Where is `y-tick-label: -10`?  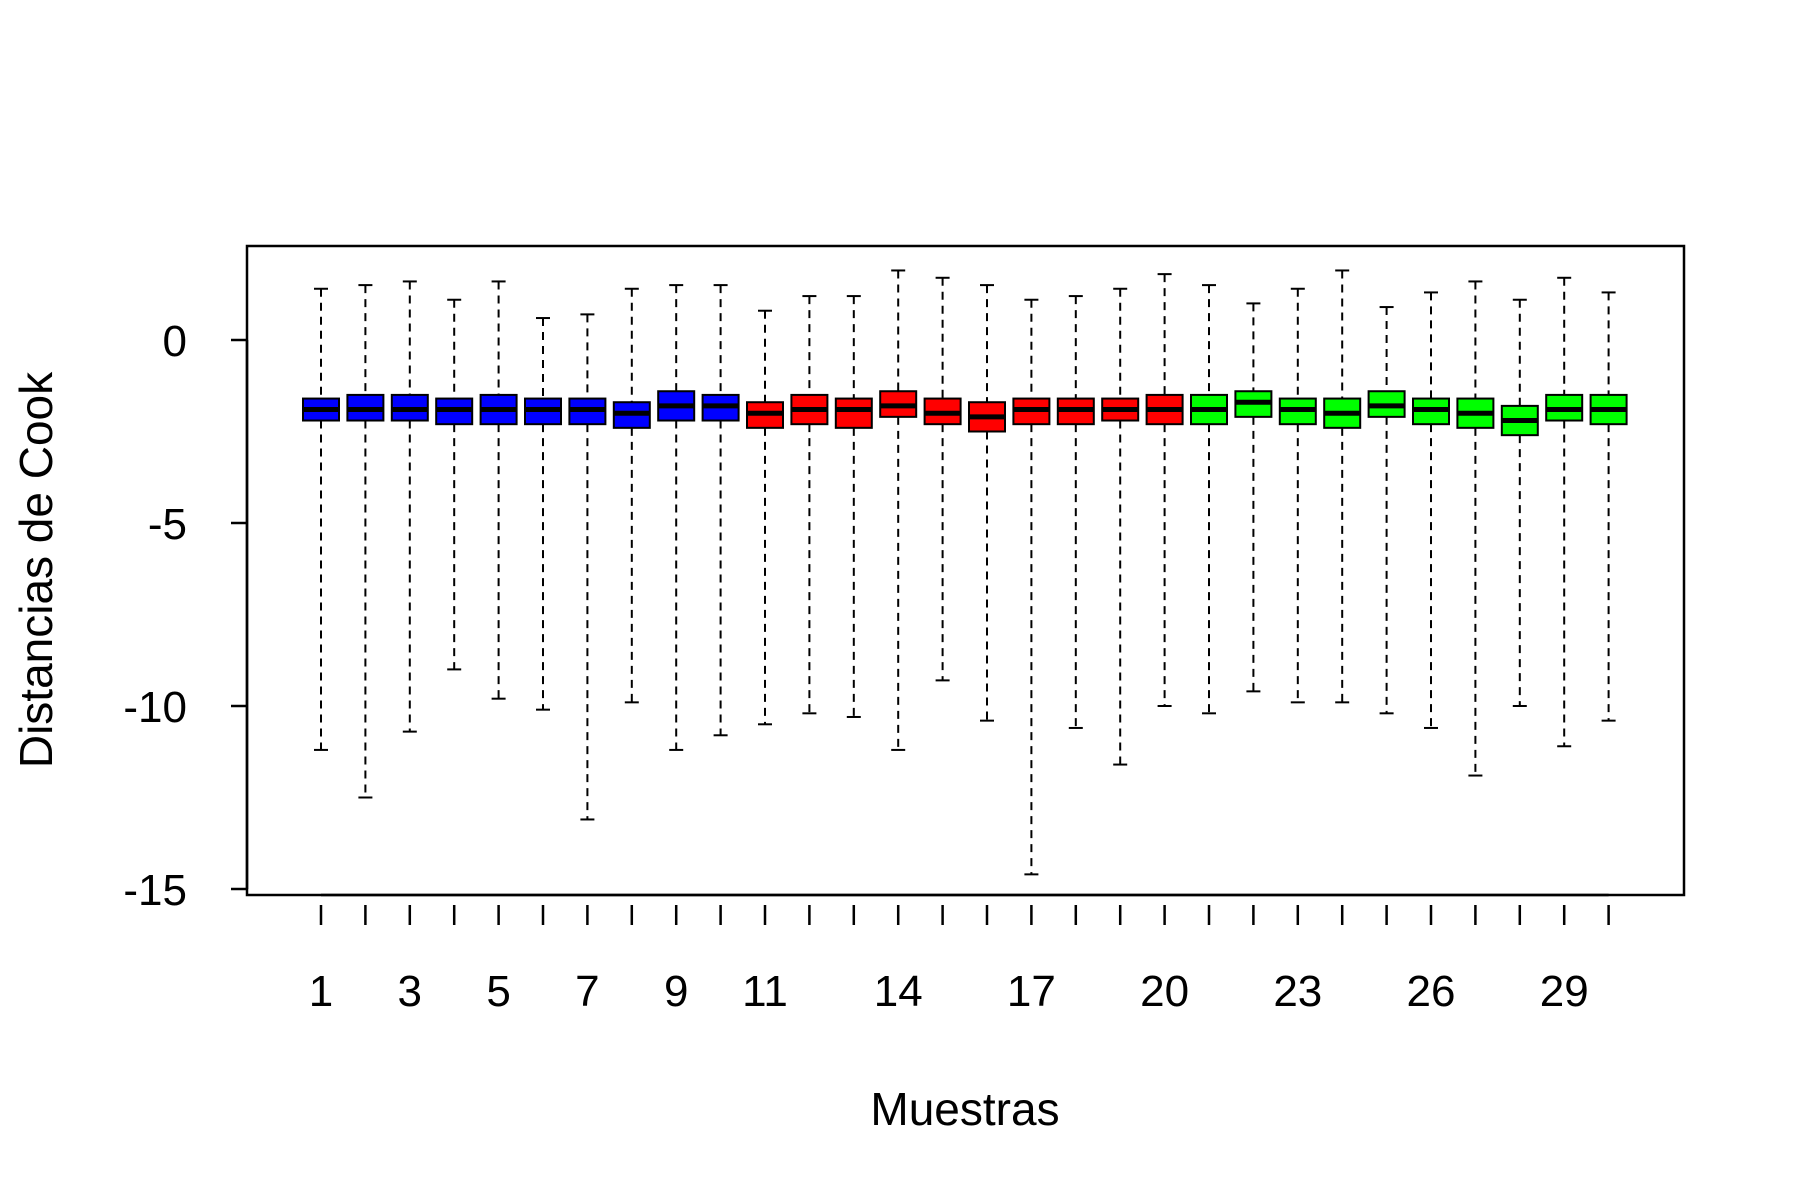 y-tick-label: -10 is located at coordinates (155, 707).